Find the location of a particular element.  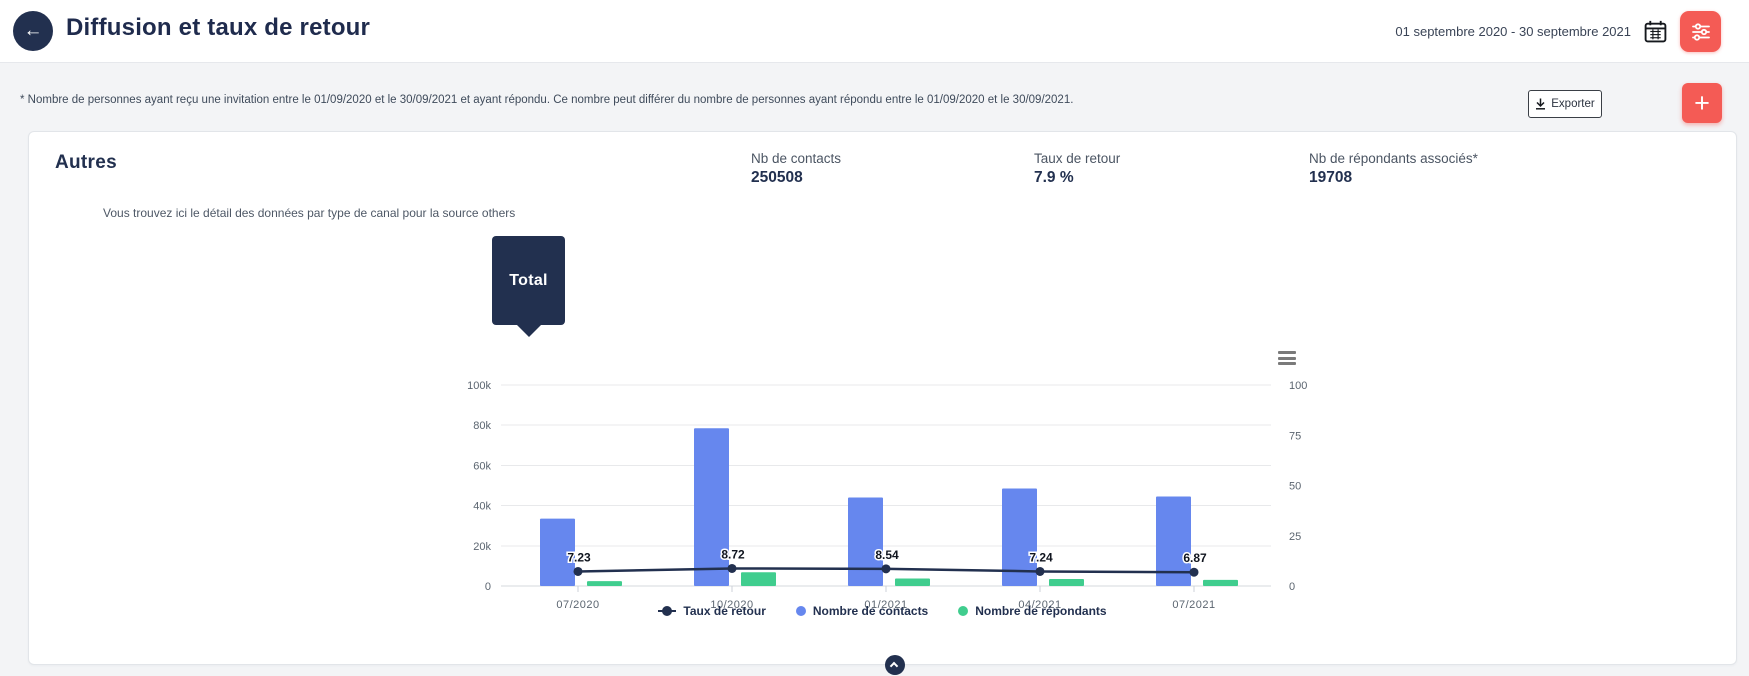

chevron-up-icon is located at coordinates (894, 666).